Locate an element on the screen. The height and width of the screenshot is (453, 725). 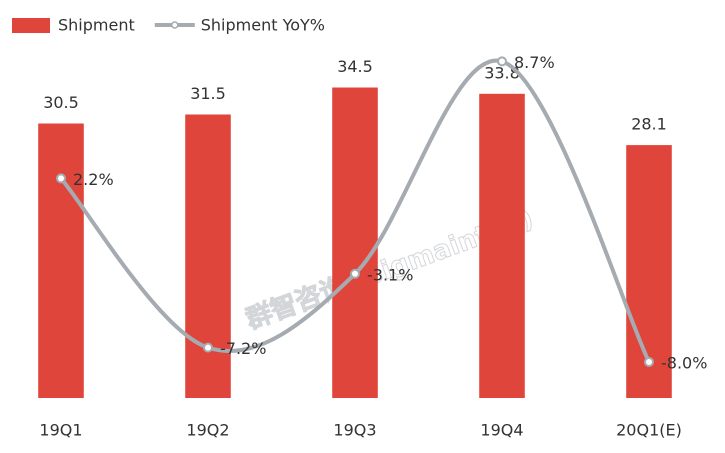
legend-swatch-dot is located at coordinates (175, 25).